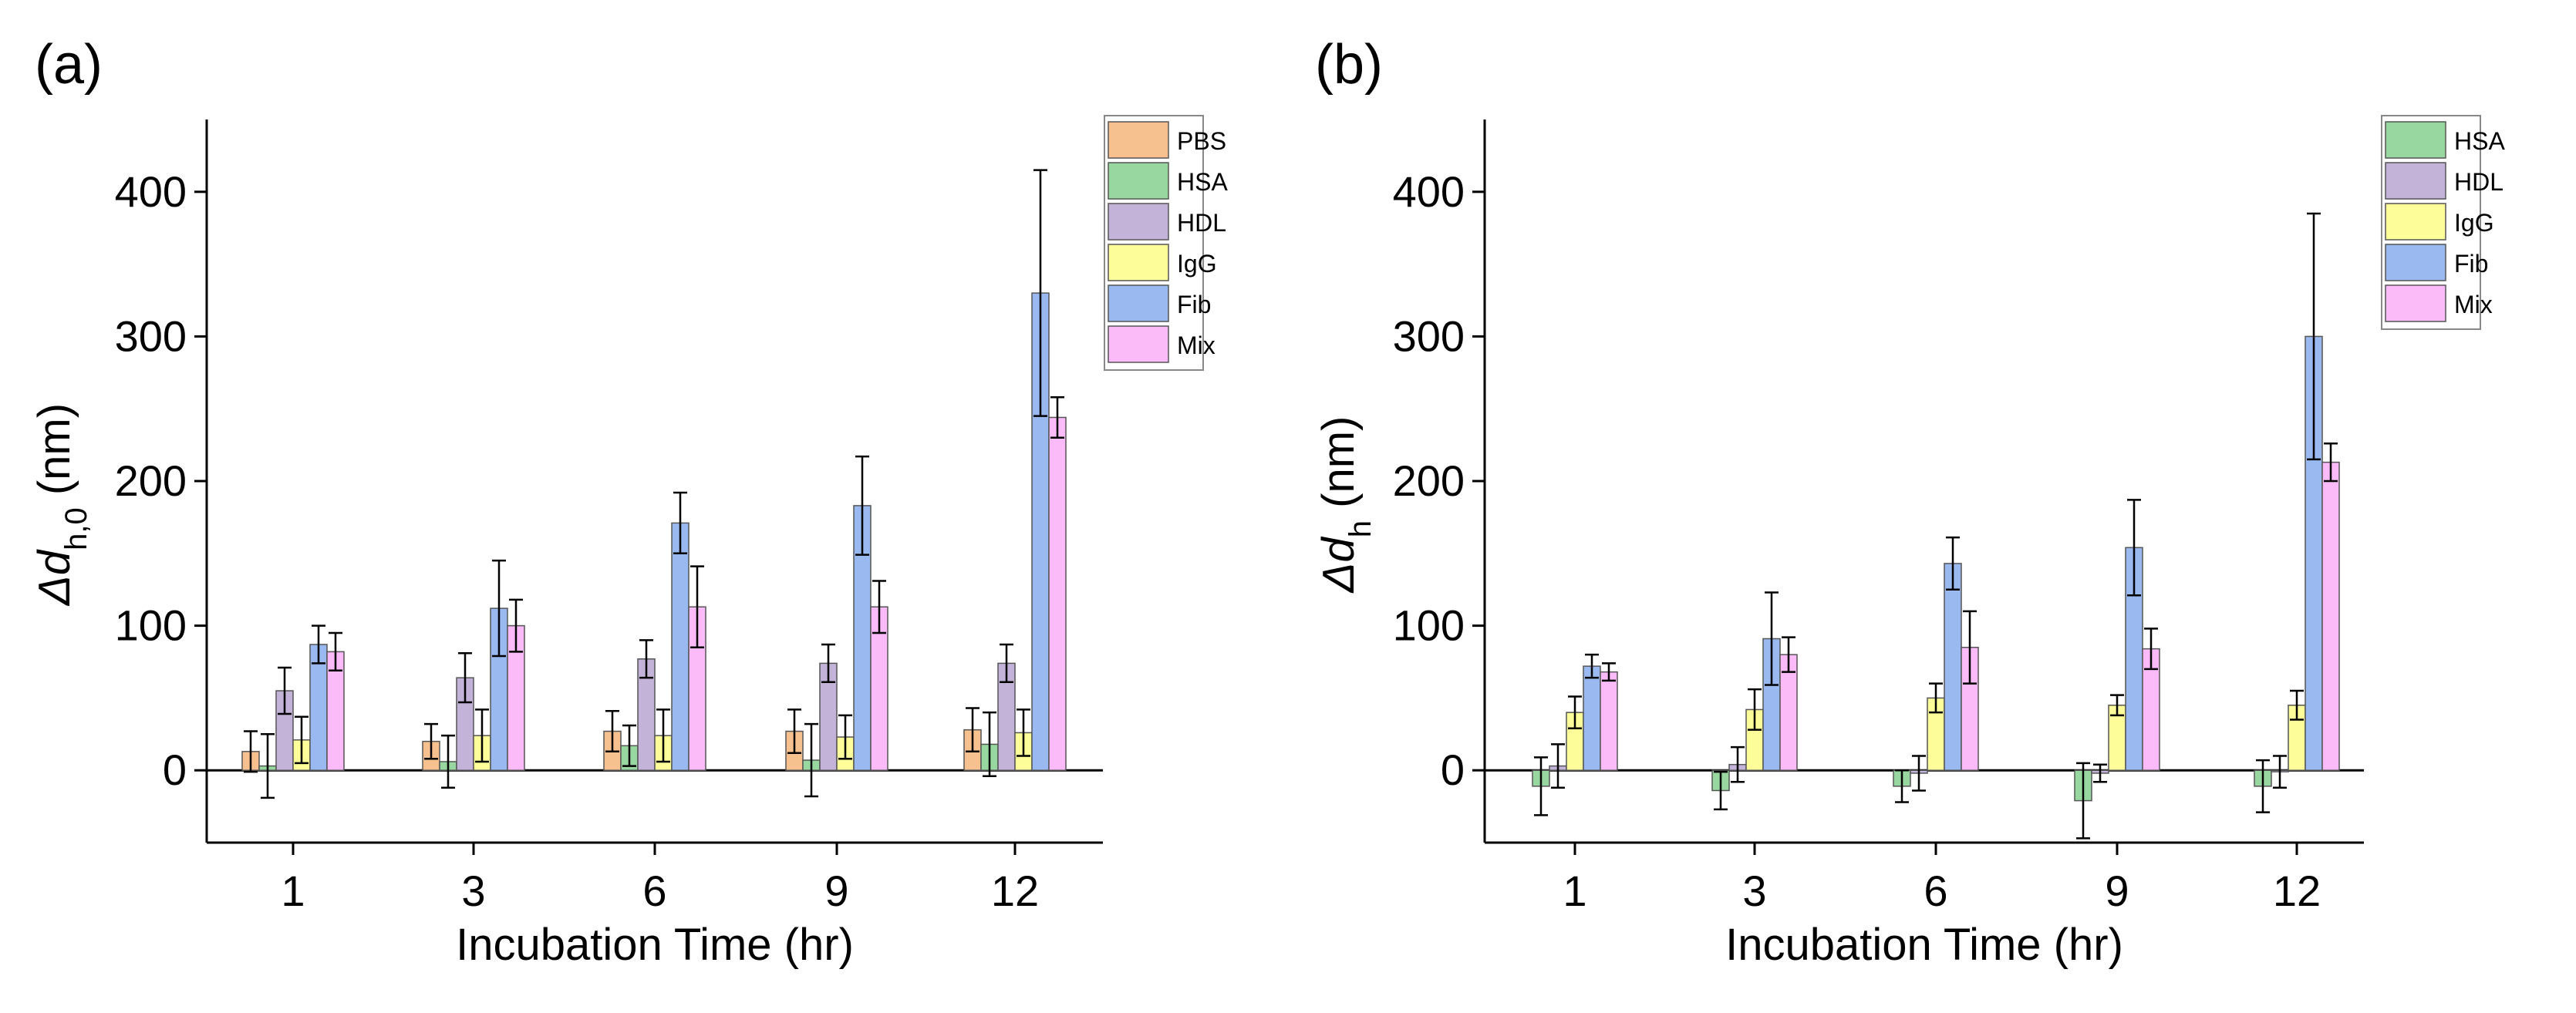 The height and width of the screenshot is (1013, 2576). What do you see at coordinates (76, 528) in the screenshot?
I see `y-axis-title-subscript: h,0` at bounding box center [76, 528].